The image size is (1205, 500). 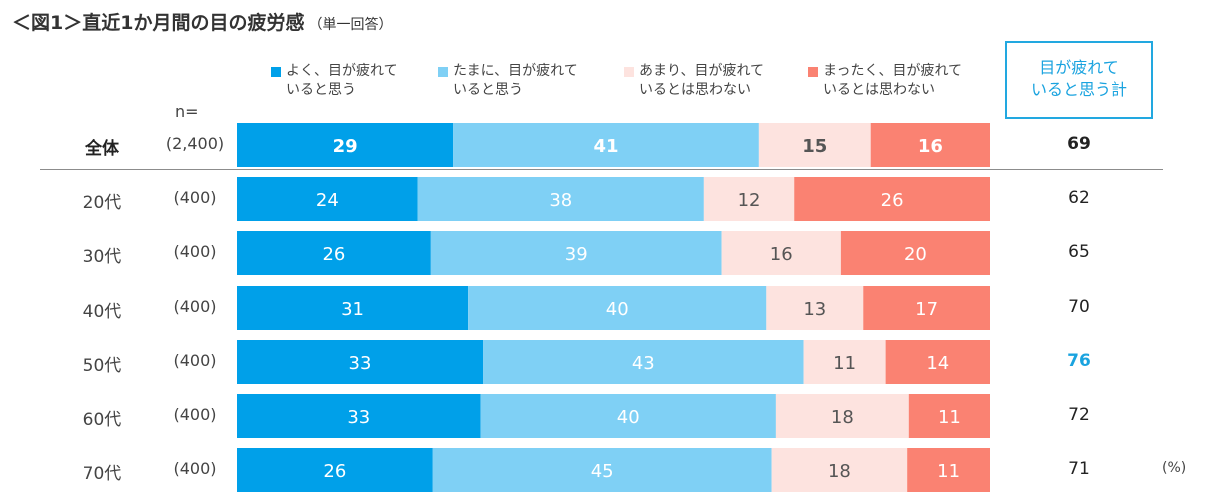 What do you see at coordinates (102, 366) in the screenshot?
I see `row-label: 50代` at bounding box center [102, 366].